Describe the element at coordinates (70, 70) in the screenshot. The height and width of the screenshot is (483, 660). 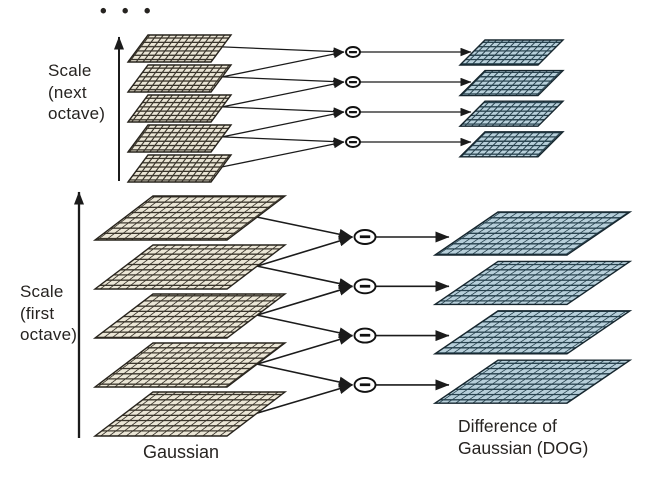
I see `scale-next-line1: Scale` at that location.